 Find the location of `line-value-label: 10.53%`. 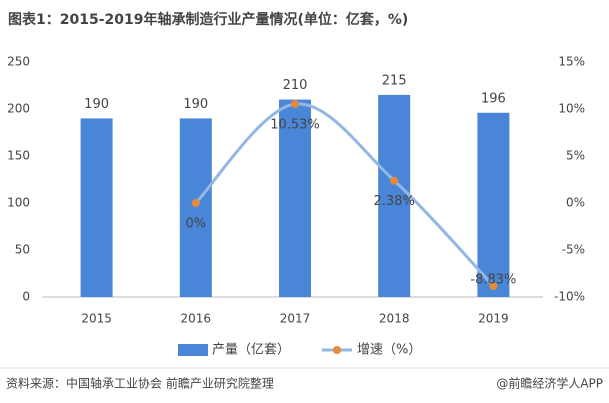

line-value-label: 10.53% is located at coordinates (295, 125).